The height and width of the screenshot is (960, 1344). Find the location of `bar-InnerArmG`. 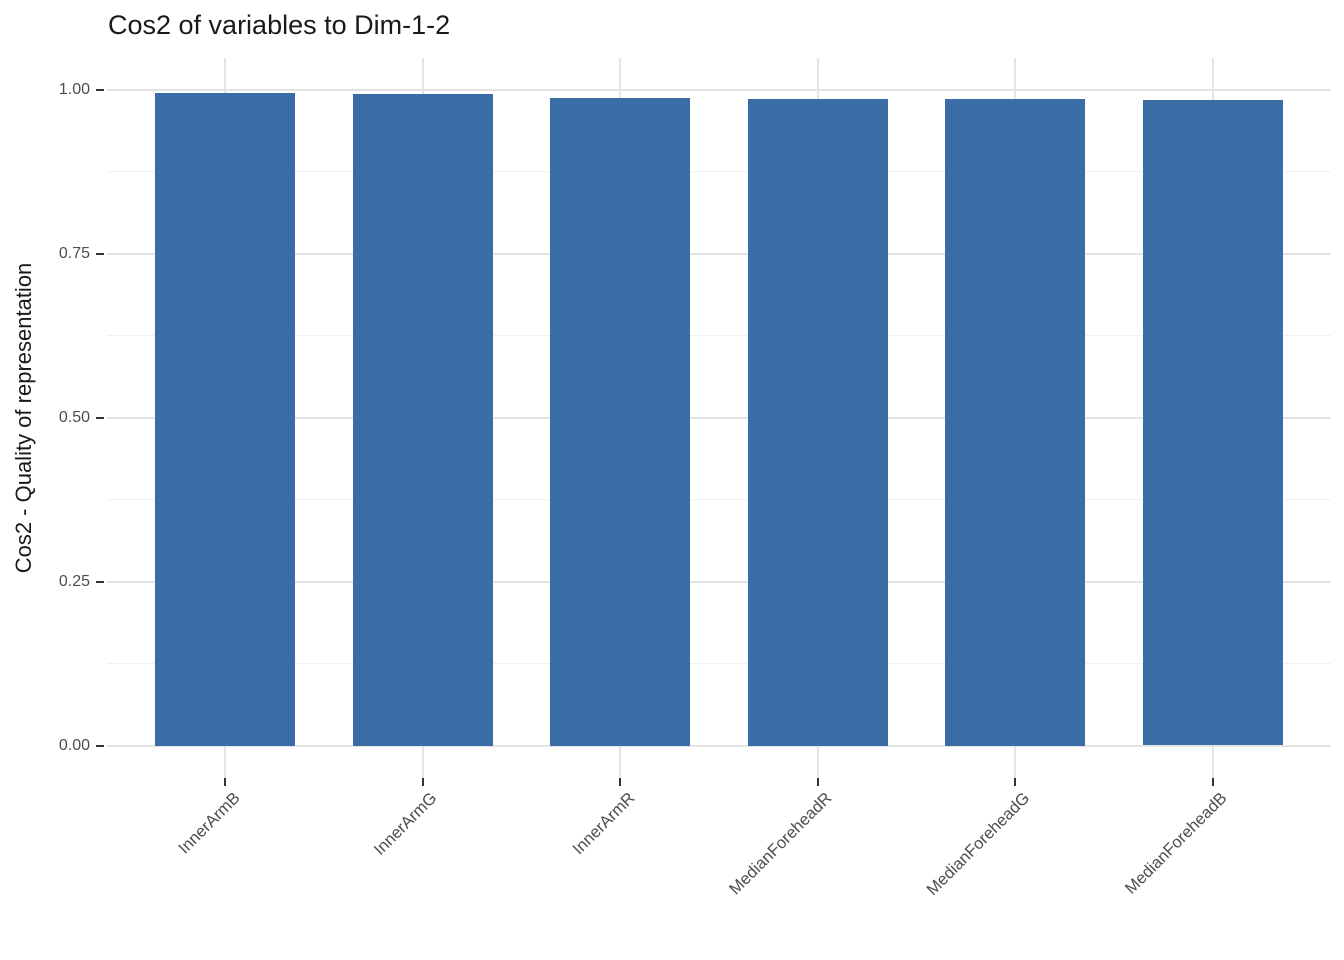

bar-InnerArmG is located at coordinates (423, 420).